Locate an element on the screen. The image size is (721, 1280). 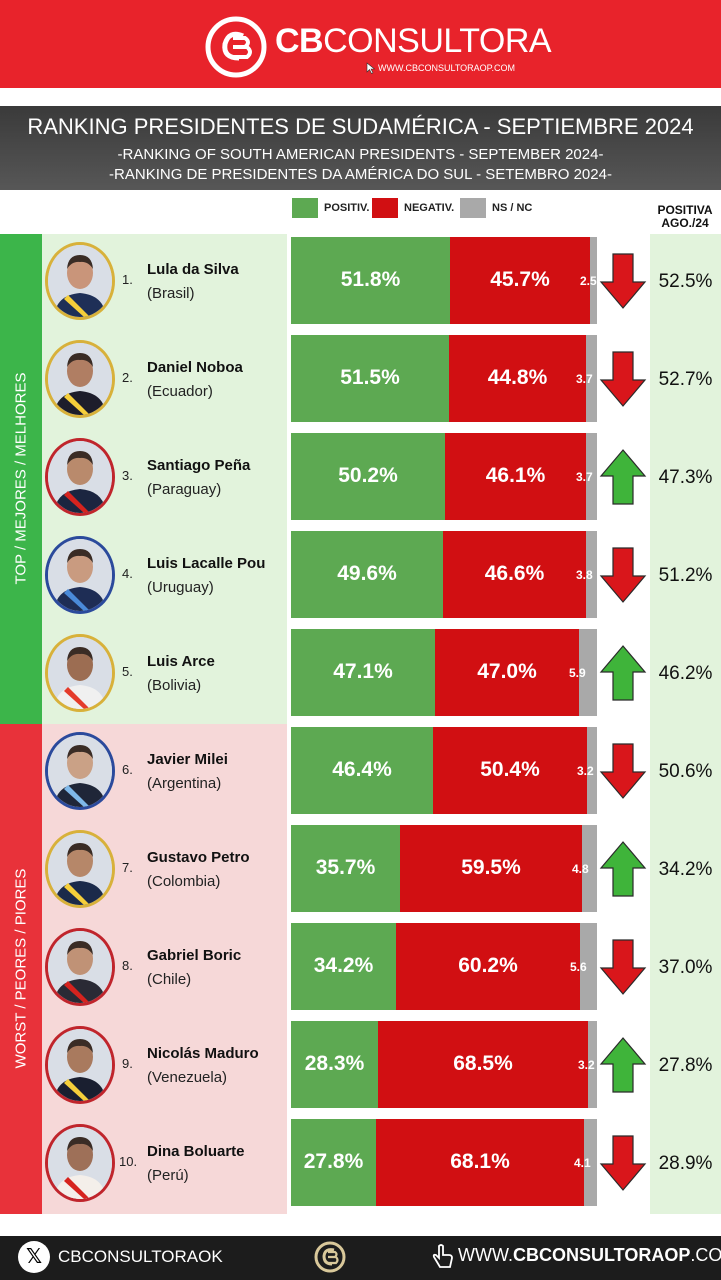
legend-positive-swatch is located at coordinates (305, 208).